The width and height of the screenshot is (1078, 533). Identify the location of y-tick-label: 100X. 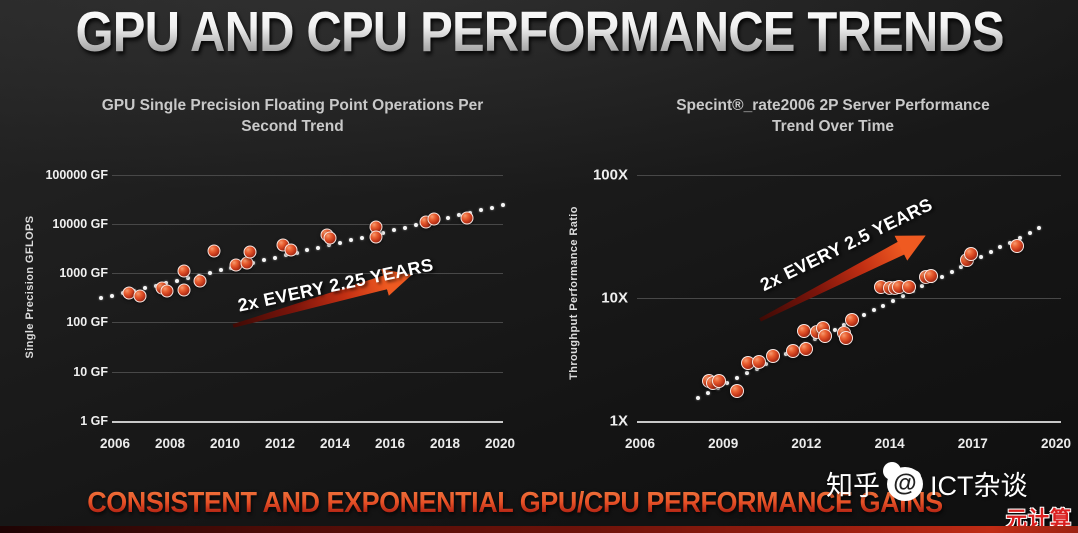
(610, 175).